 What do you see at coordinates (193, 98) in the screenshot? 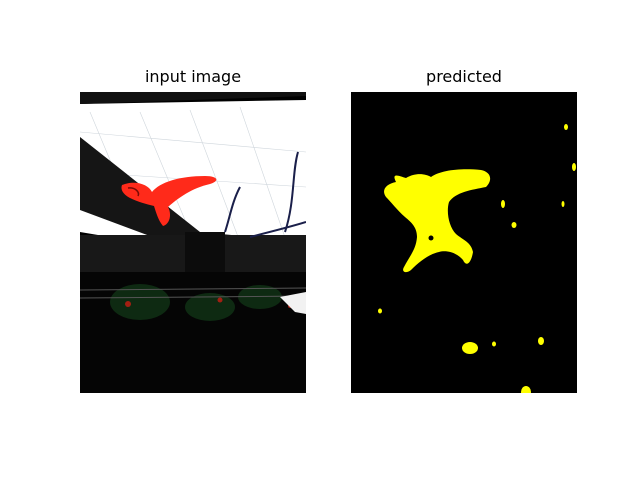
I see `top-beam` at bounding box center [193, 98].